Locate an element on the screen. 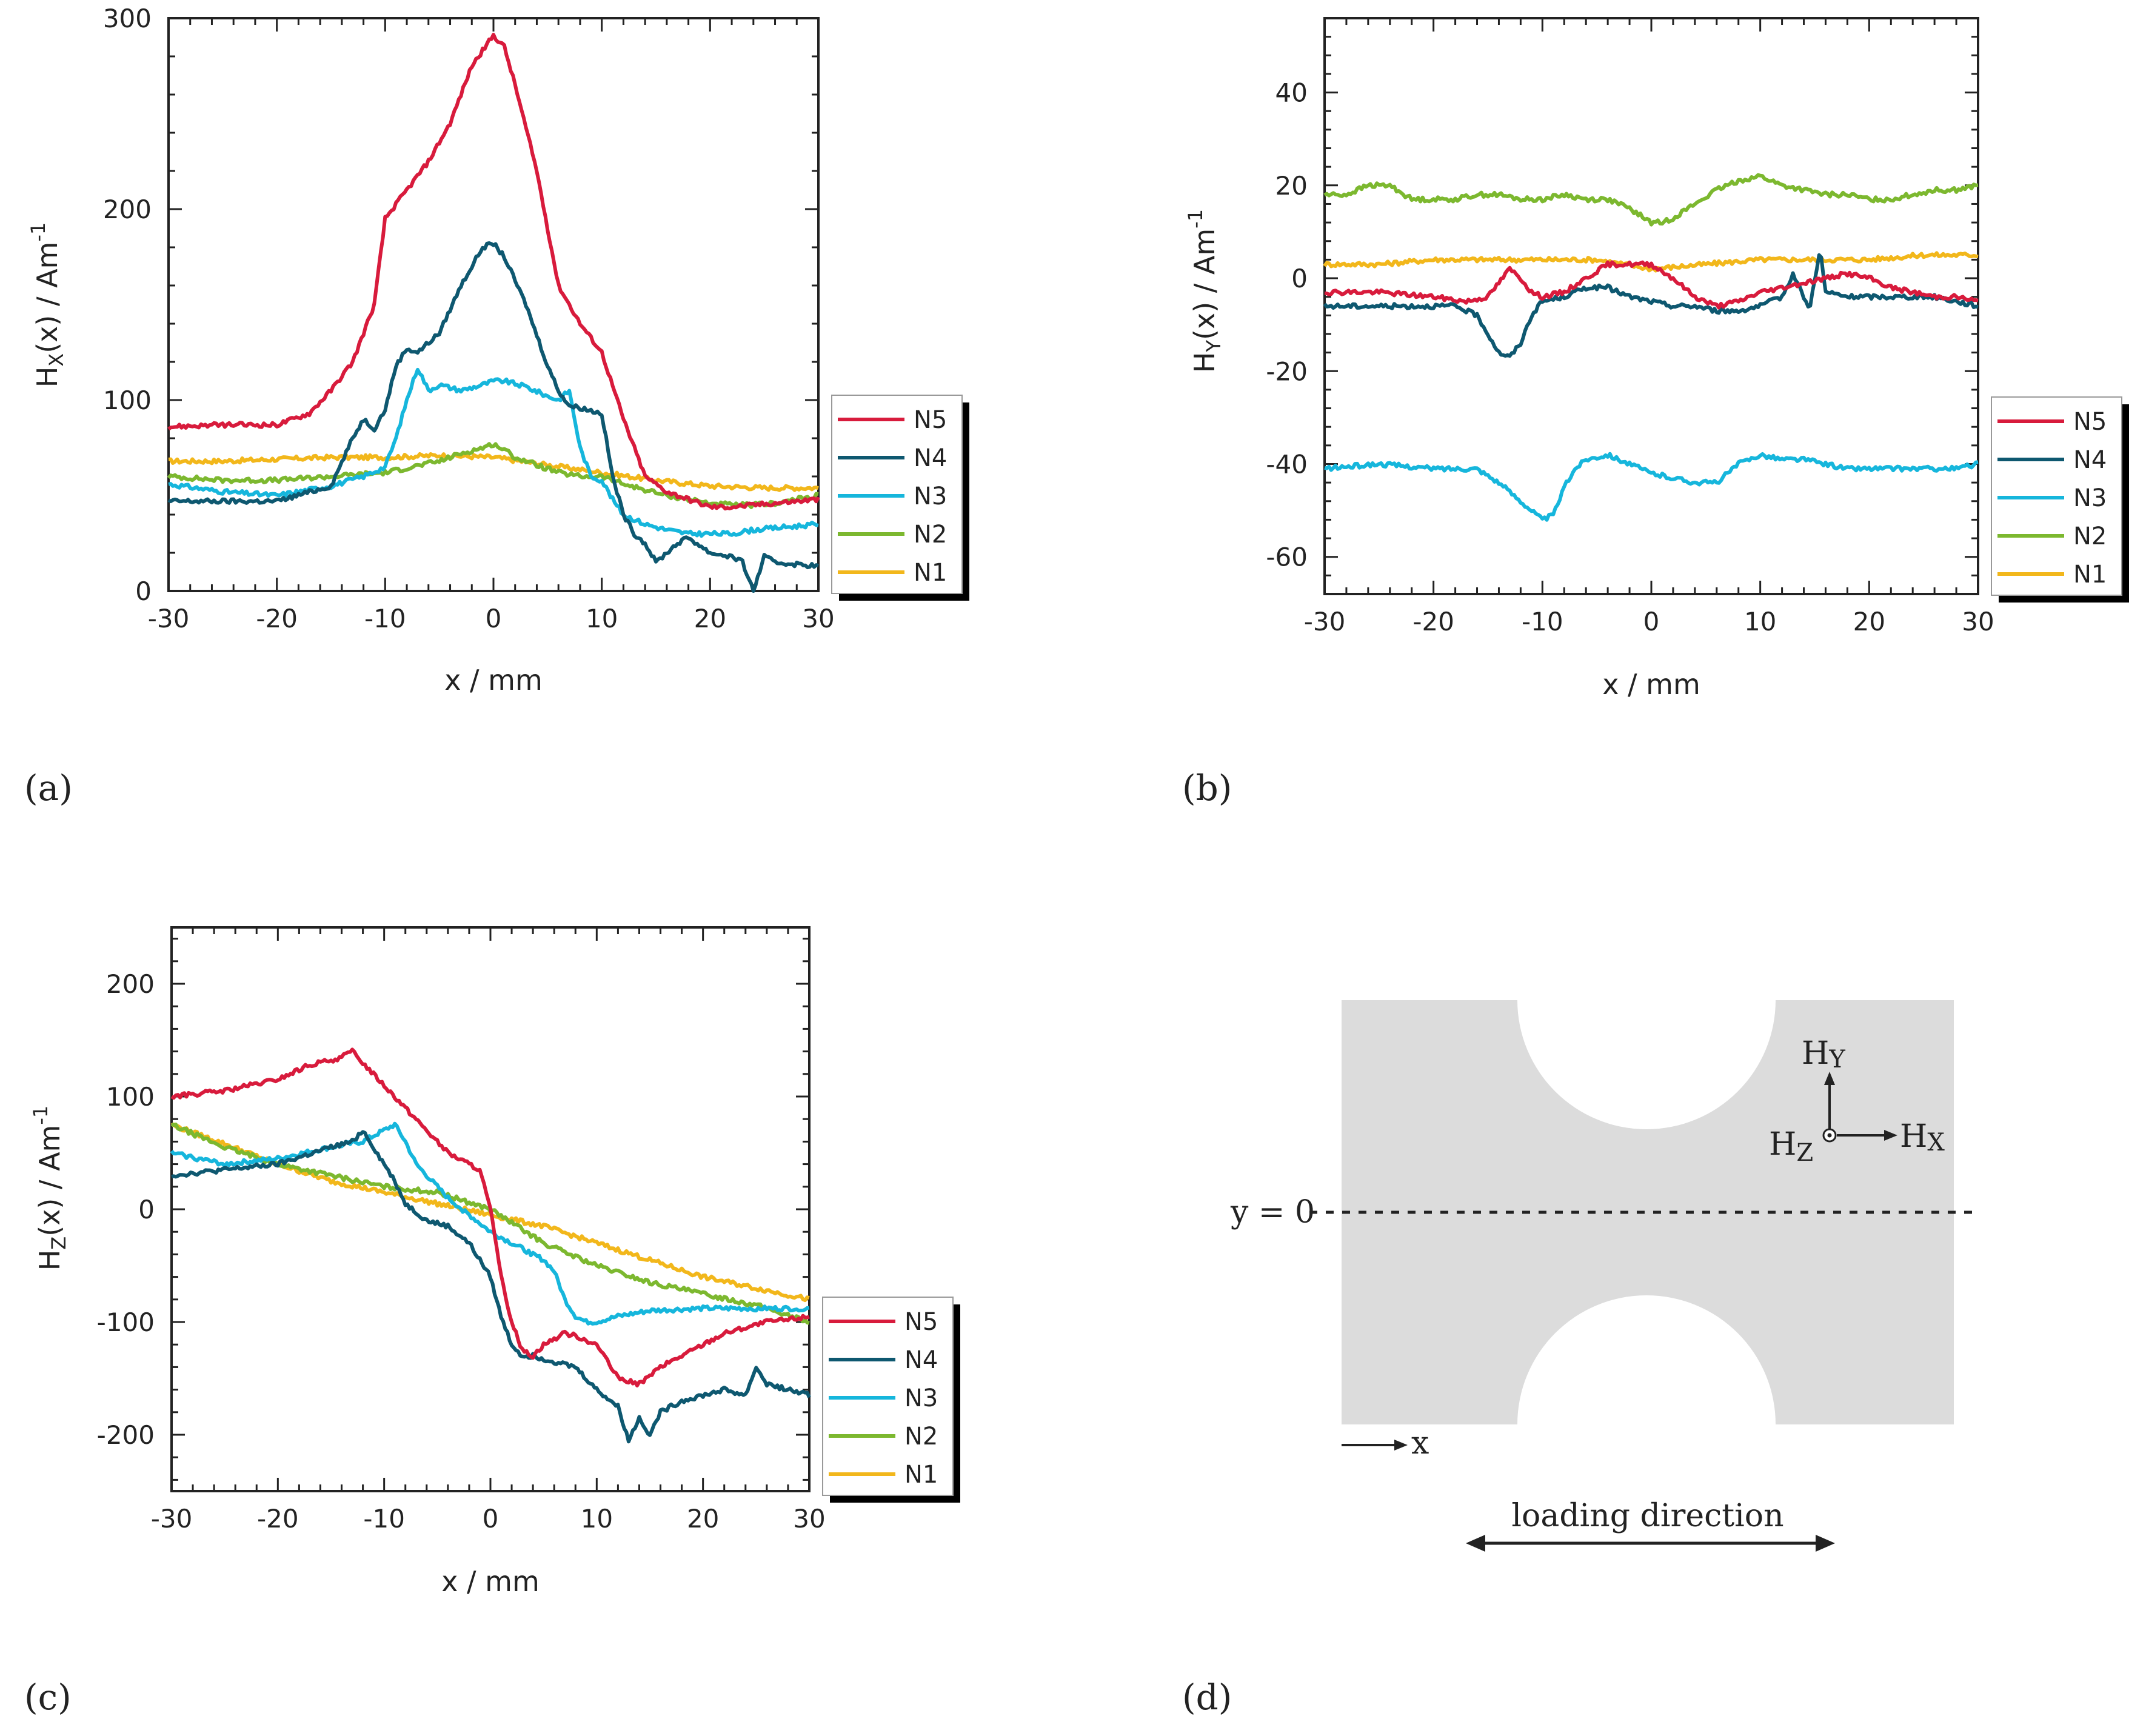 The height and width of the screenshot is (1736, 2146). hy-arrow-head-icon is located at coordinates (1829, 1078).